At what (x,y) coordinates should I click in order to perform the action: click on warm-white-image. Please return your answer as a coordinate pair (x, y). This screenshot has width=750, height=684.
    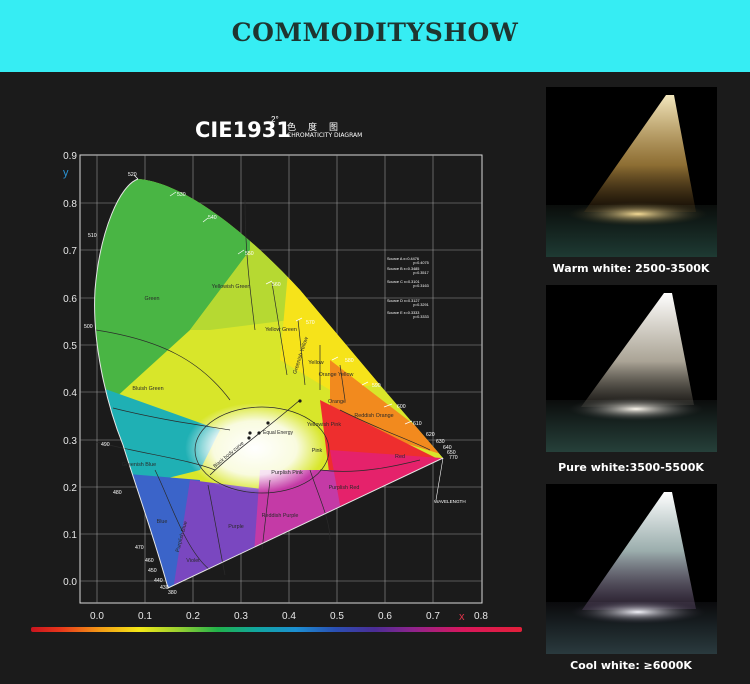
    Looking at the image, I should click on (631, 172).